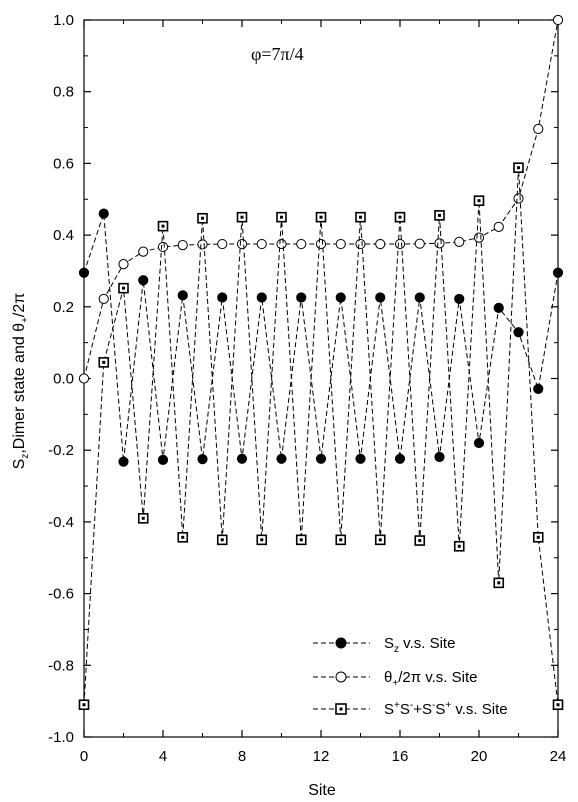  What do you see at coordinates (21, 381) in the screenshot?
I see `y-axis-label: Sz,Dimer state and θ+/2π` at bounding box center [21, 381].